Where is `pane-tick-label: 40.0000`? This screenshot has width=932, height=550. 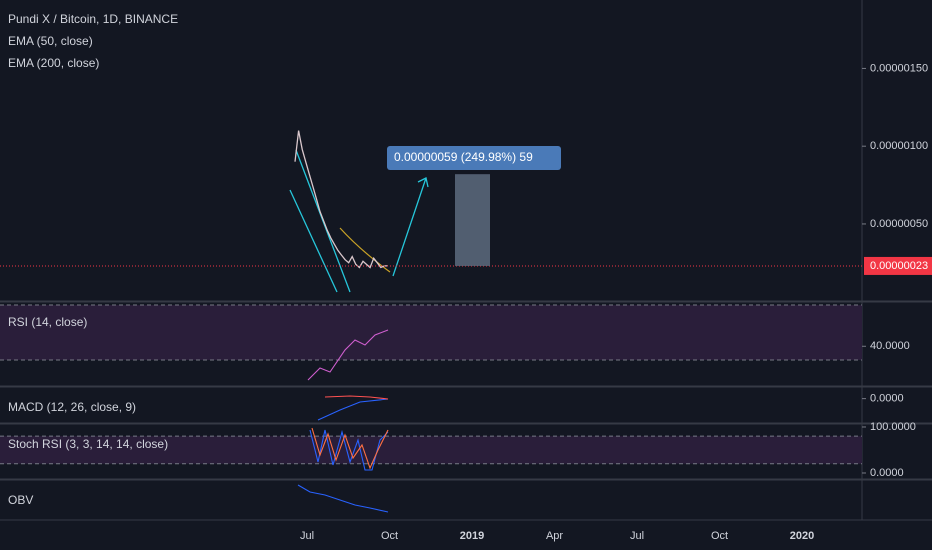
pane-tick-label: 40.0000 is located at coordinates (890, 346).